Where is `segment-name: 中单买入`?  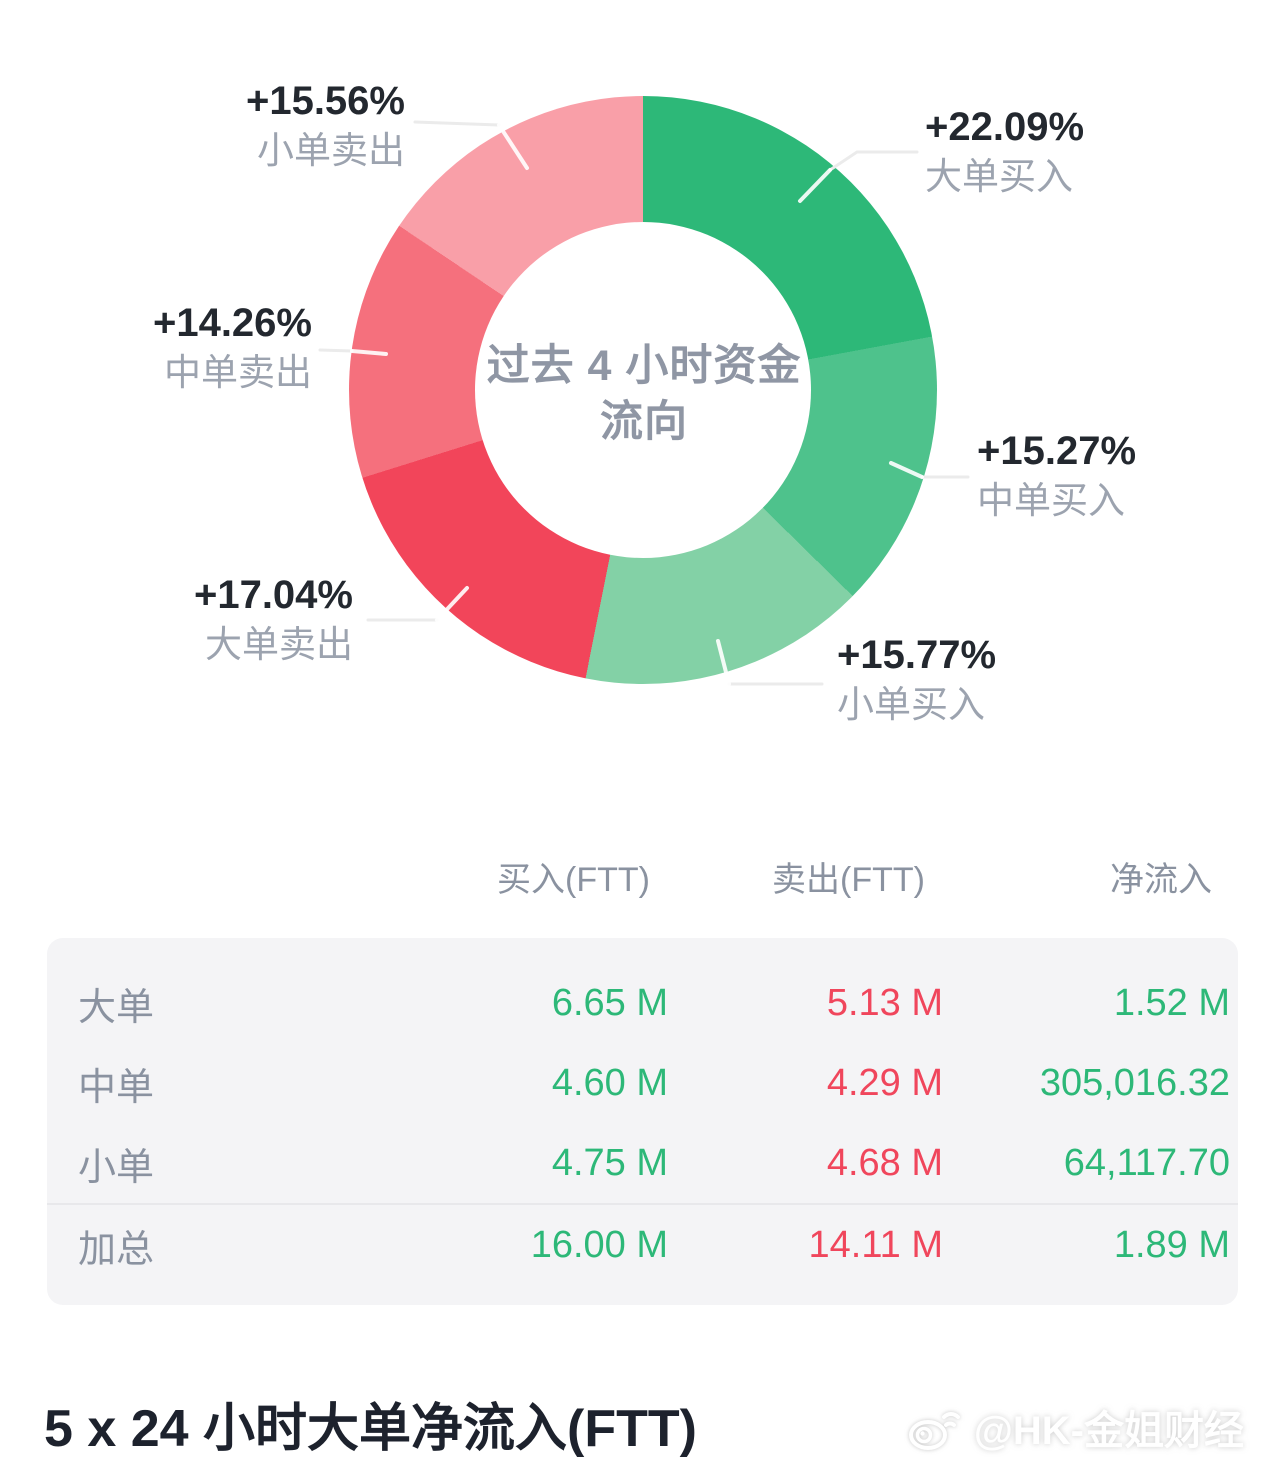
segment-name: 中单买入 is located at coordinates (1051, 500).